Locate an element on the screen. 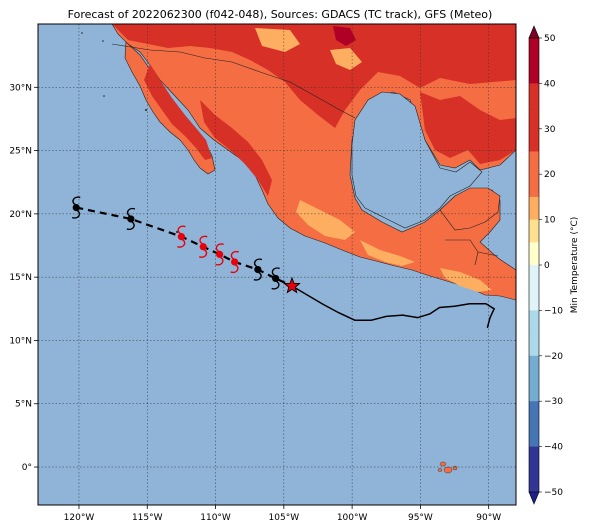 This screenshot has height=529, width=592. colorbar-tick-label: 30 is located at coordinates (550, 130).